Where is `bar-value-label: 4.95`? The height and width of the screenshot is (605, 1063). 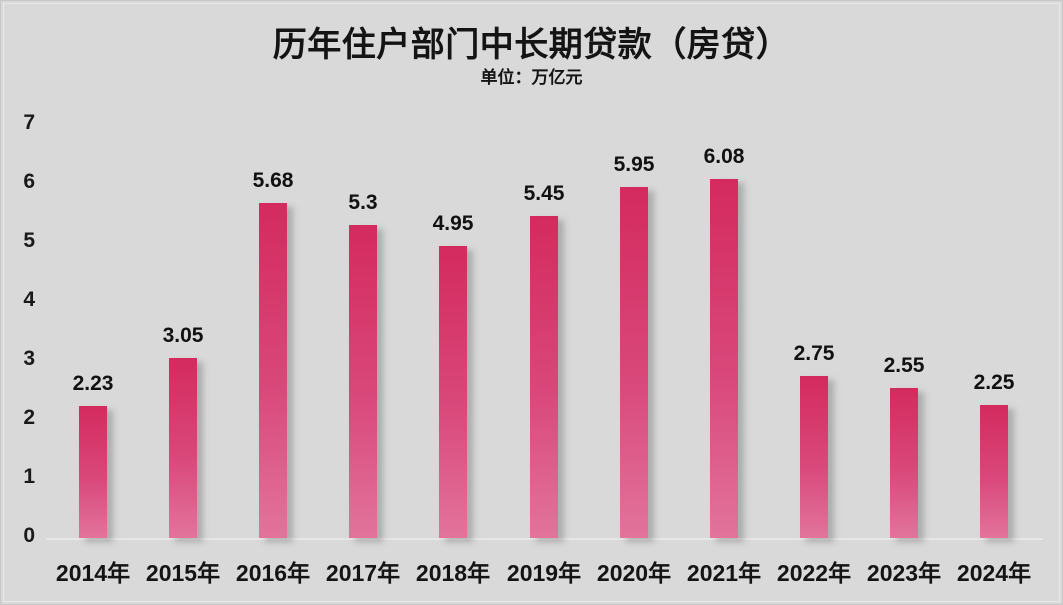
bar-value-label: 4.95 is located at coordinates (453, 223).